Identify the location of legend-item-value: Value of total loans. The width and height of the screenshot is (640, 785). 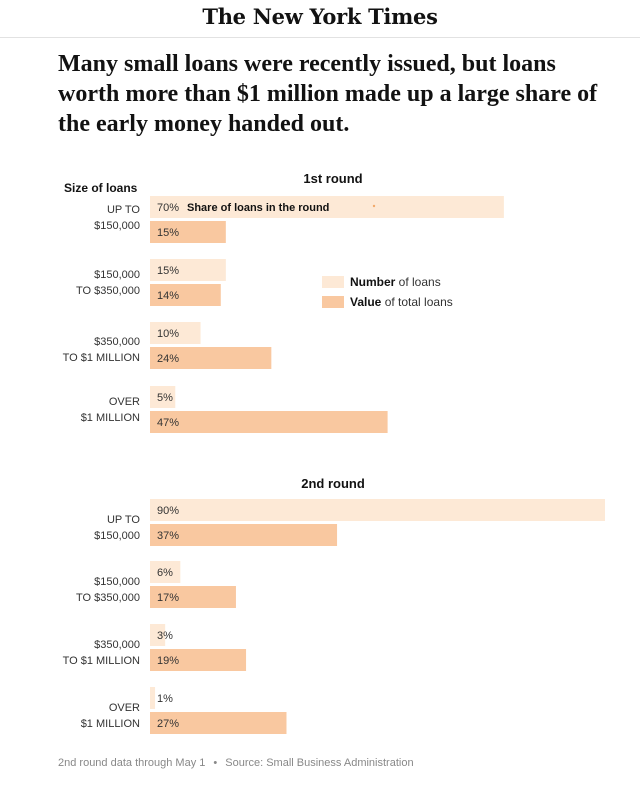
(387, 302).